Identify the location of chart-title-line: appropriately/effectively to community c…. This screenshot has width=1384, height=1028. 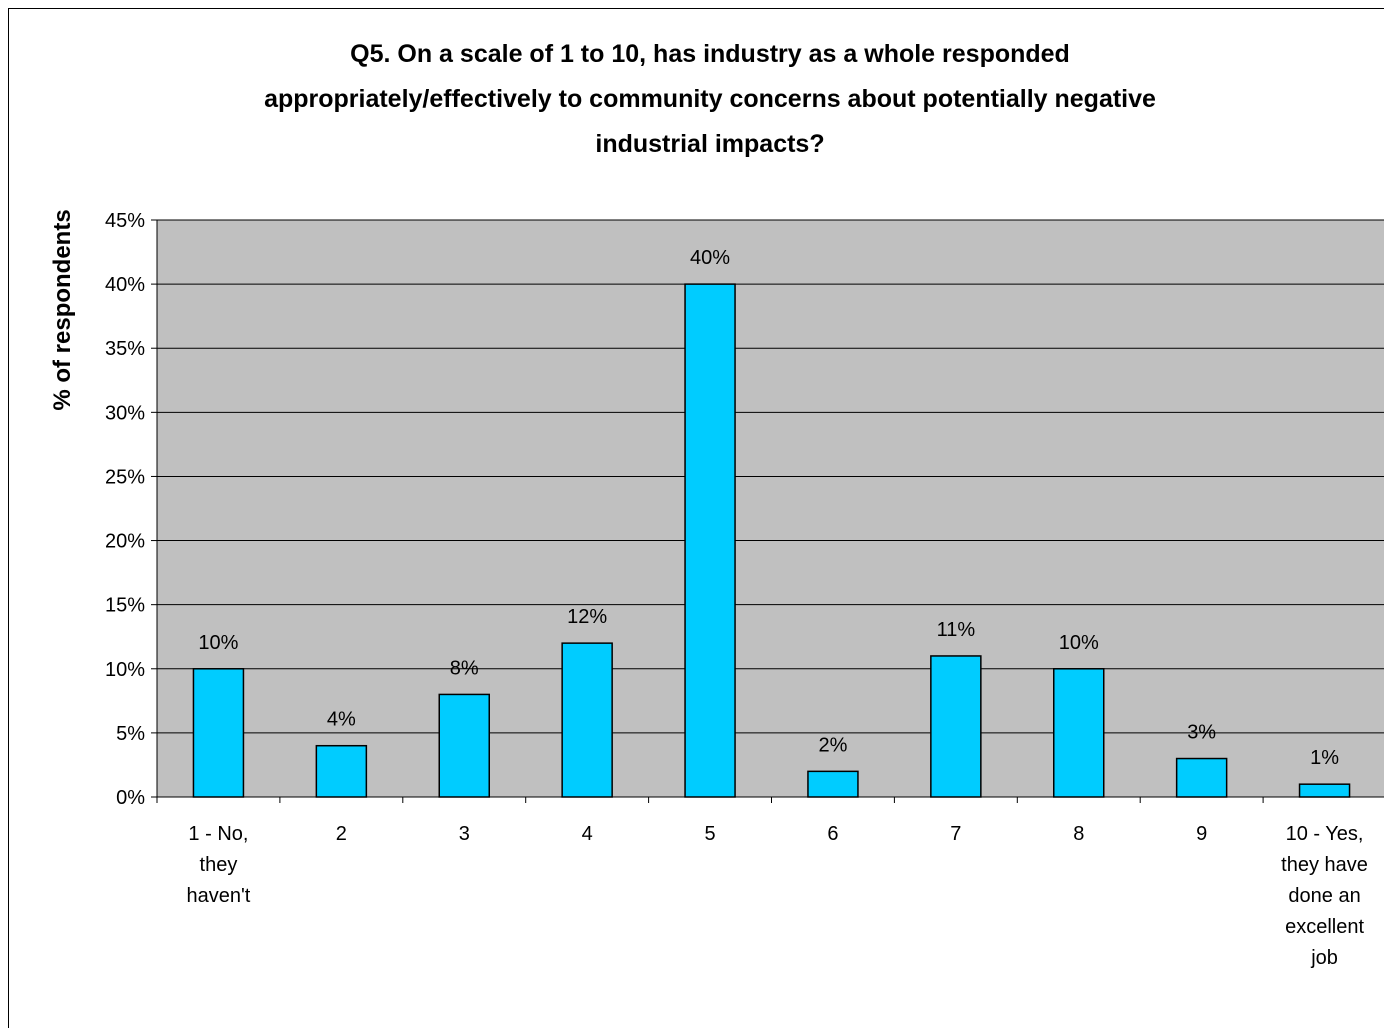
(710, 99).